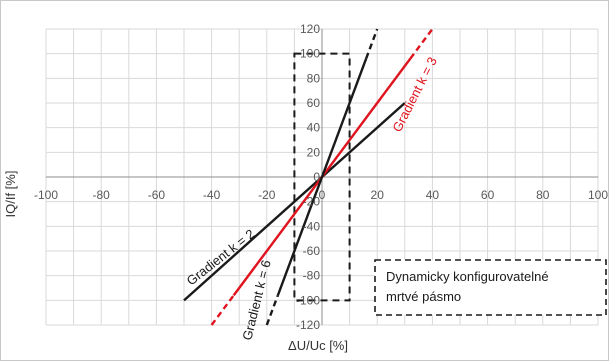  What do you see at coordinates (318, 345) in the screenshot?
I see `x-axis-title: ΔU/Uc [%]` at bounding box center [318, 345].